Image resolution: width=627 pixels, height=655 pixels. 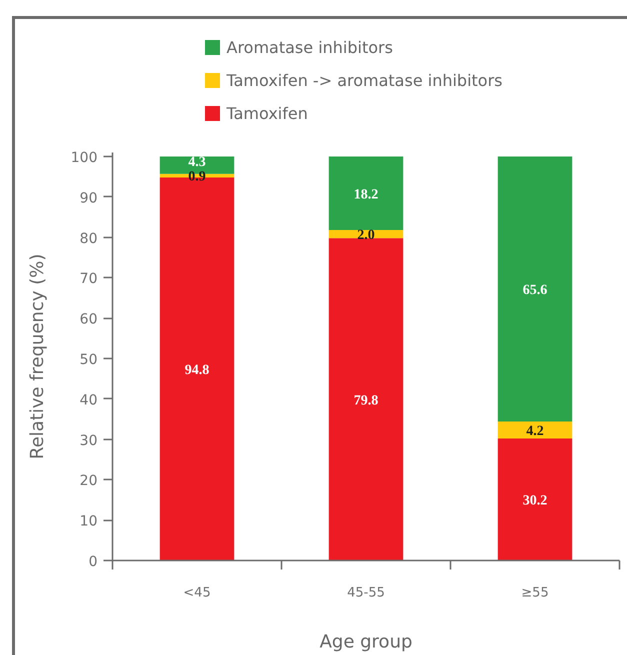 What do you see at coordinates (89, 360) in the screenshot?
I see `y-tick-label: 50` at bounding box center [89, 360].